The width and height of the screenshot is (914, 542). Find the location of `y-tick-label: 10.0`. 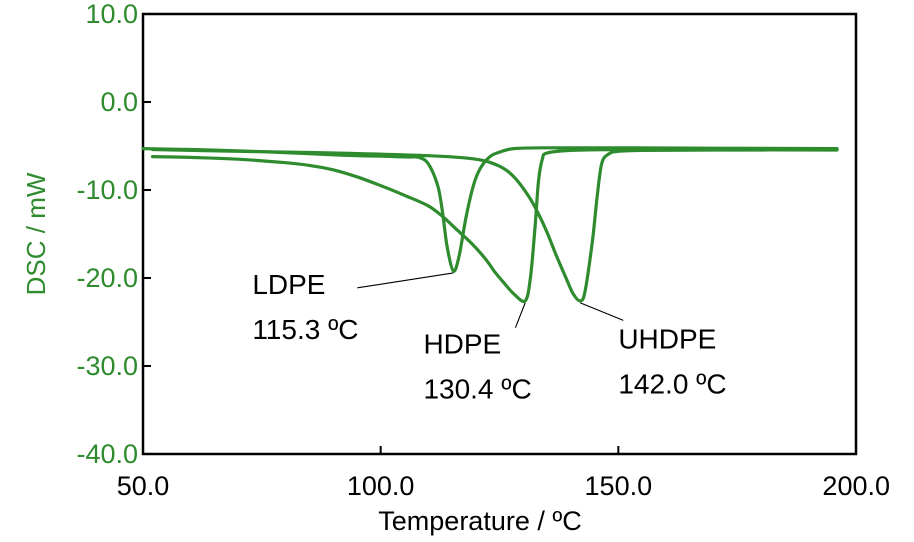

y-tick-label: 10.0 is located at coordinates (111, 14).